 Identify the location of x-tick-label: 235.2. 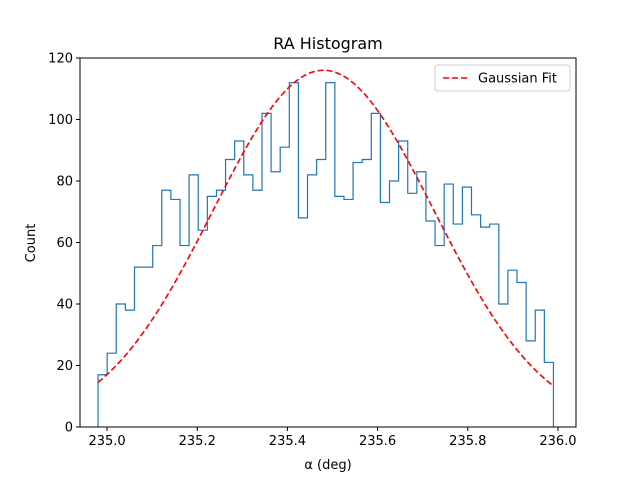
(197, 441).